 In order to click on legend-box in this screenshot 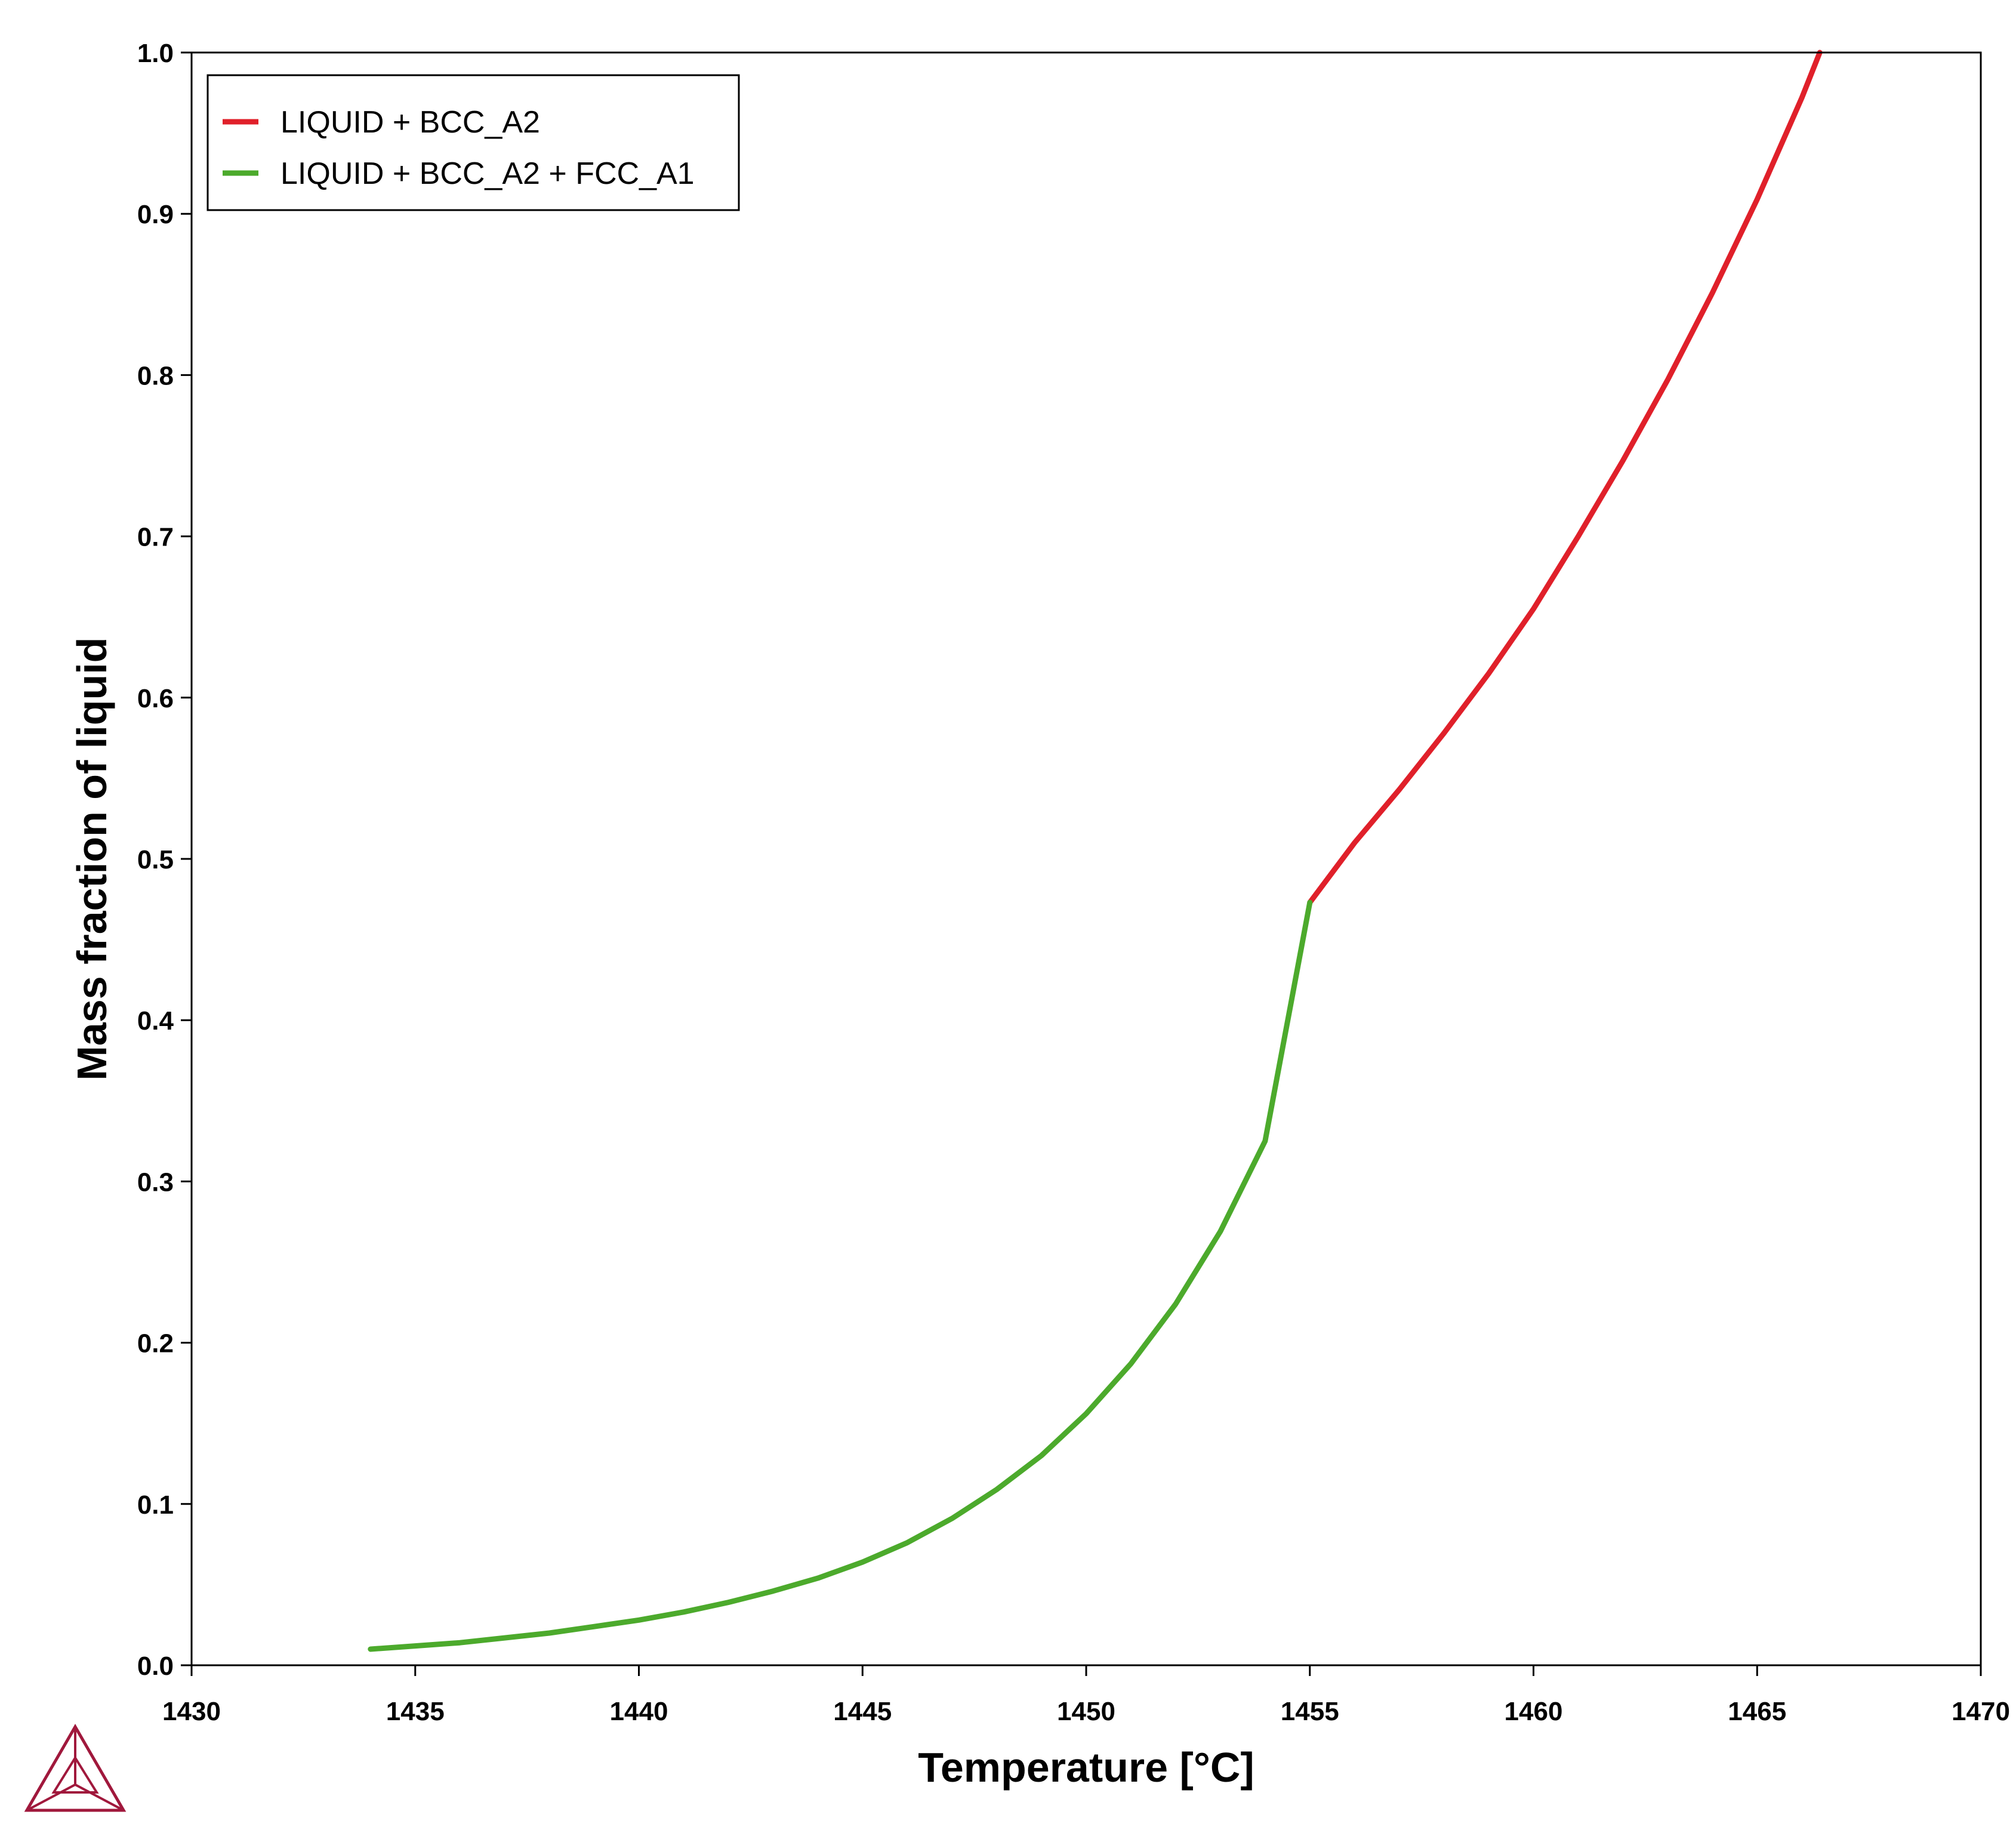, I will do `click(473, 142)`.